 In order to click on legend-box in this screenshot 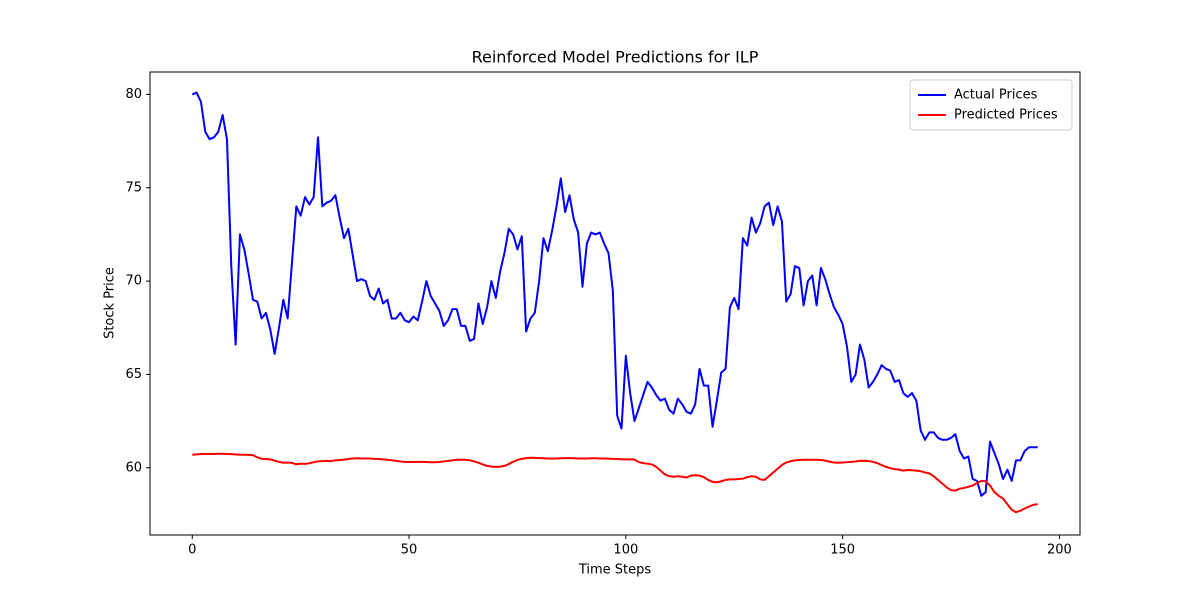, I will do `click(991, 105)`.